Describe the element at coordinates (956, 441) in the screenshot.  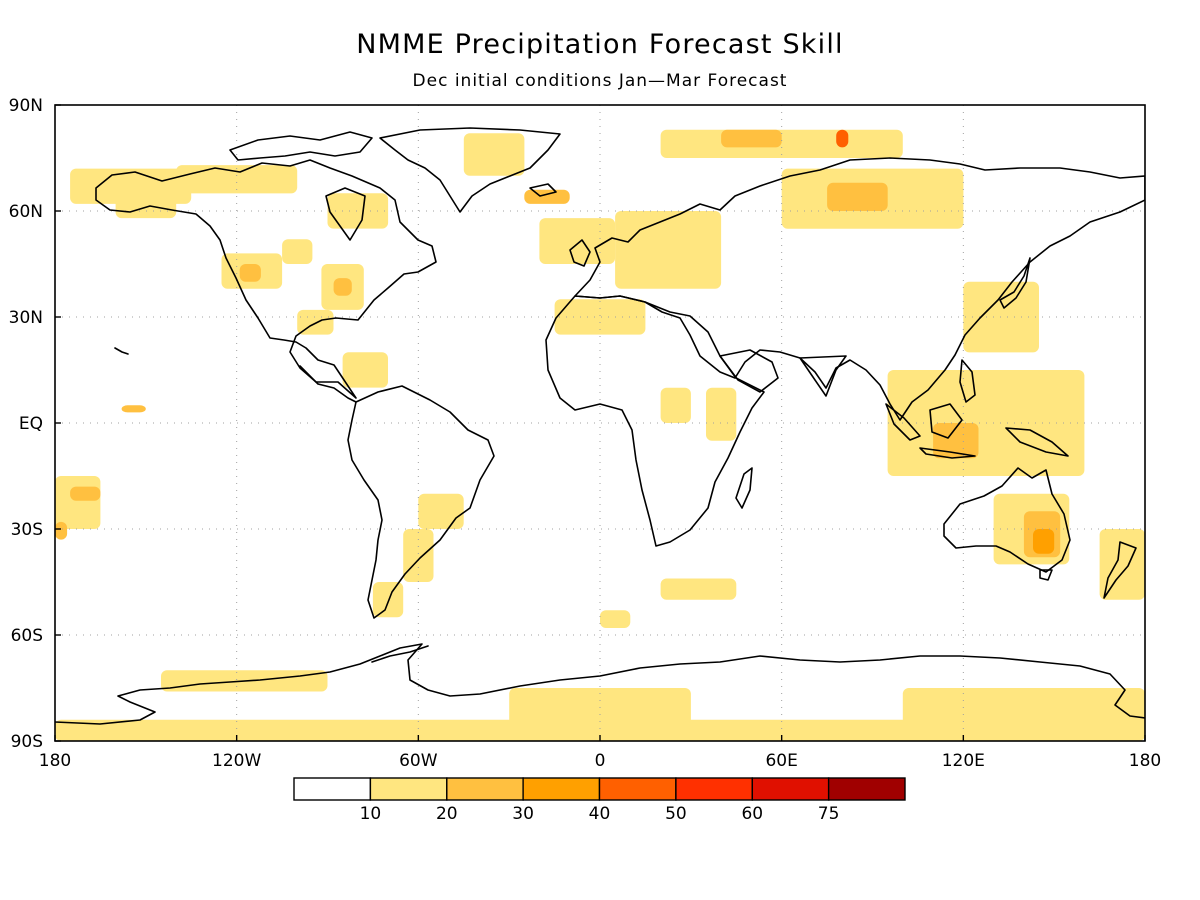
I see `skill-region-indonesia-core` at that location.